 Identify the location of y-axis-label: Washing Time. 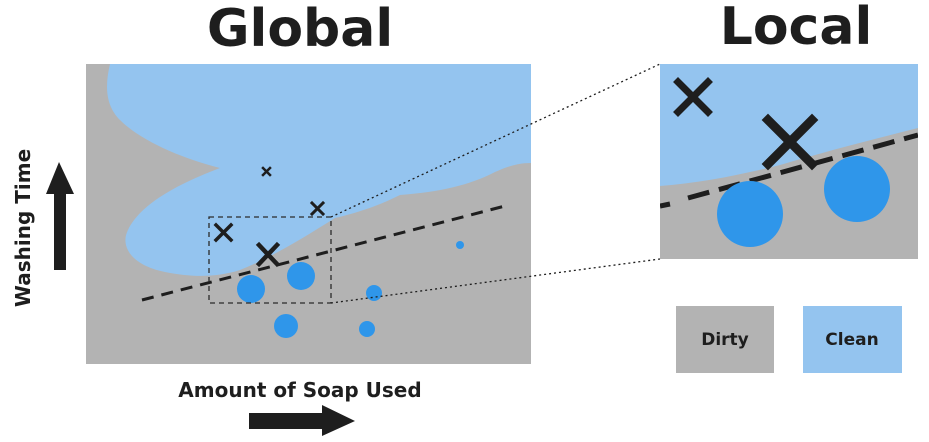
(23, 228).